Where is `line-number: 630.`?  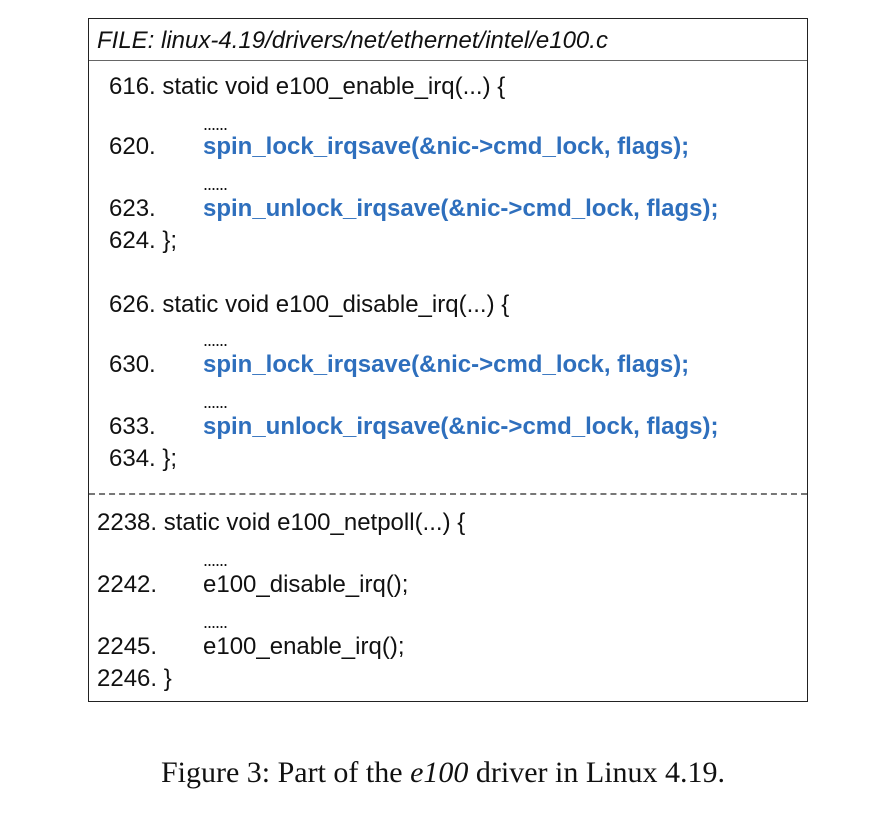
line-number: 630. is located at coordinates (132, 364).